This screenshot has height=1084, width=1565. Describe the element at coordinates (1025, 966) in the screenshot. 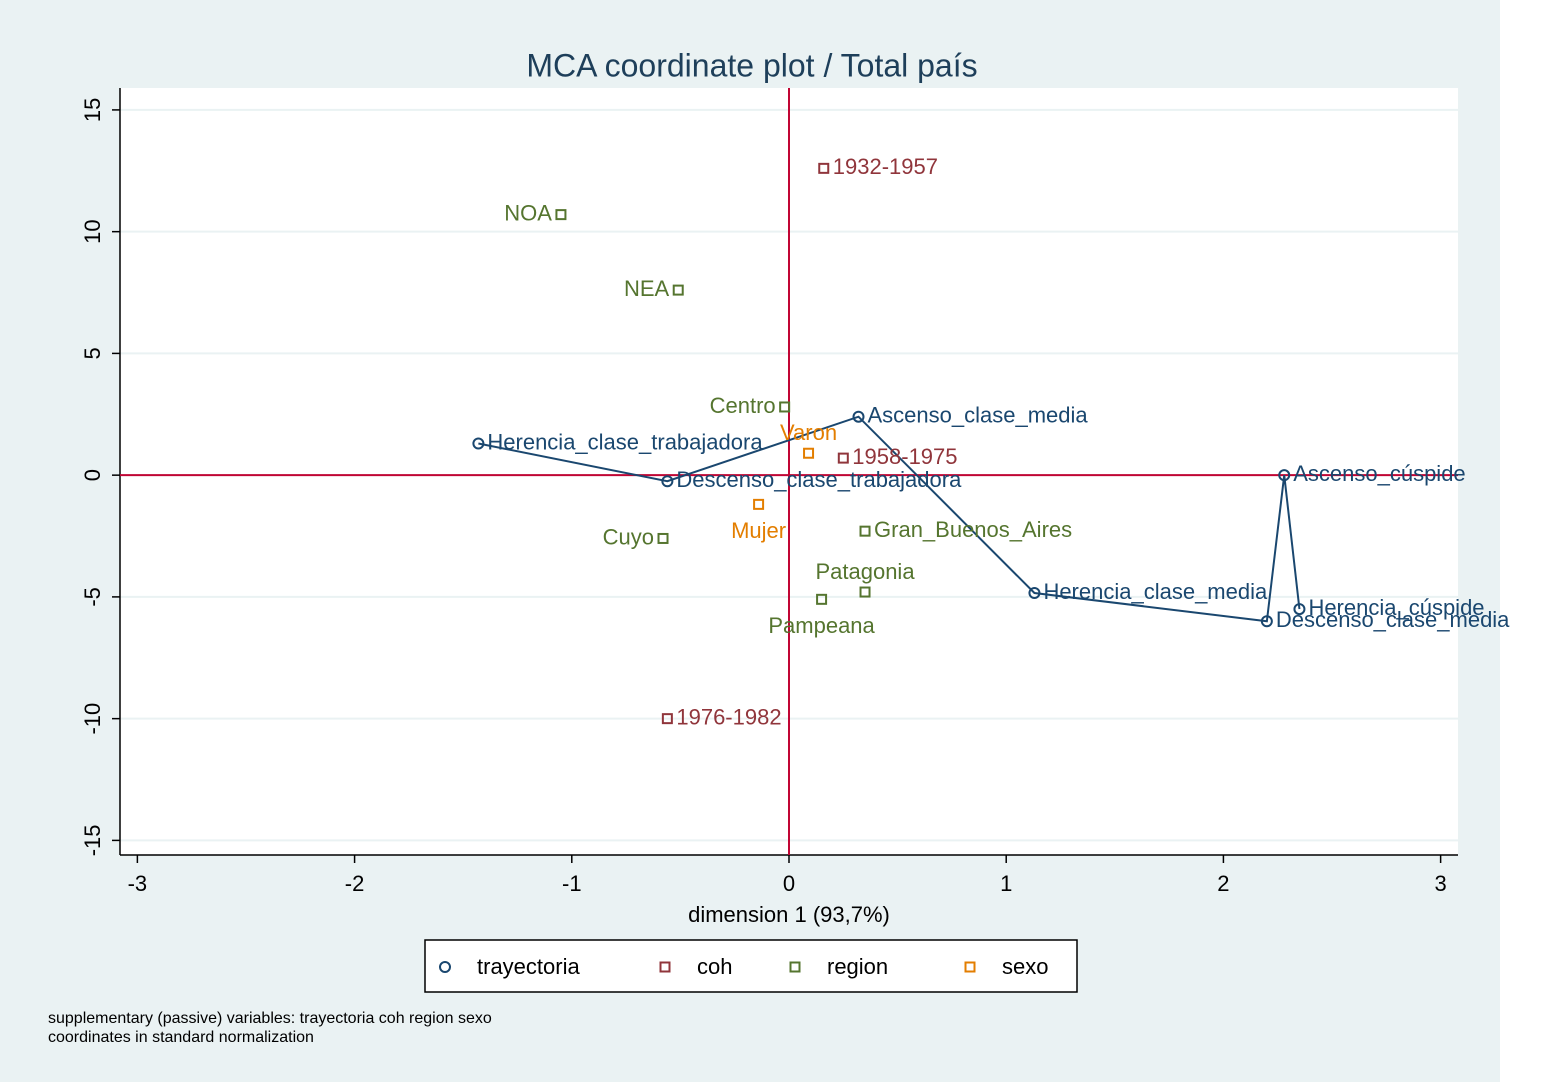

I see `legend-label: sexo` at that location.